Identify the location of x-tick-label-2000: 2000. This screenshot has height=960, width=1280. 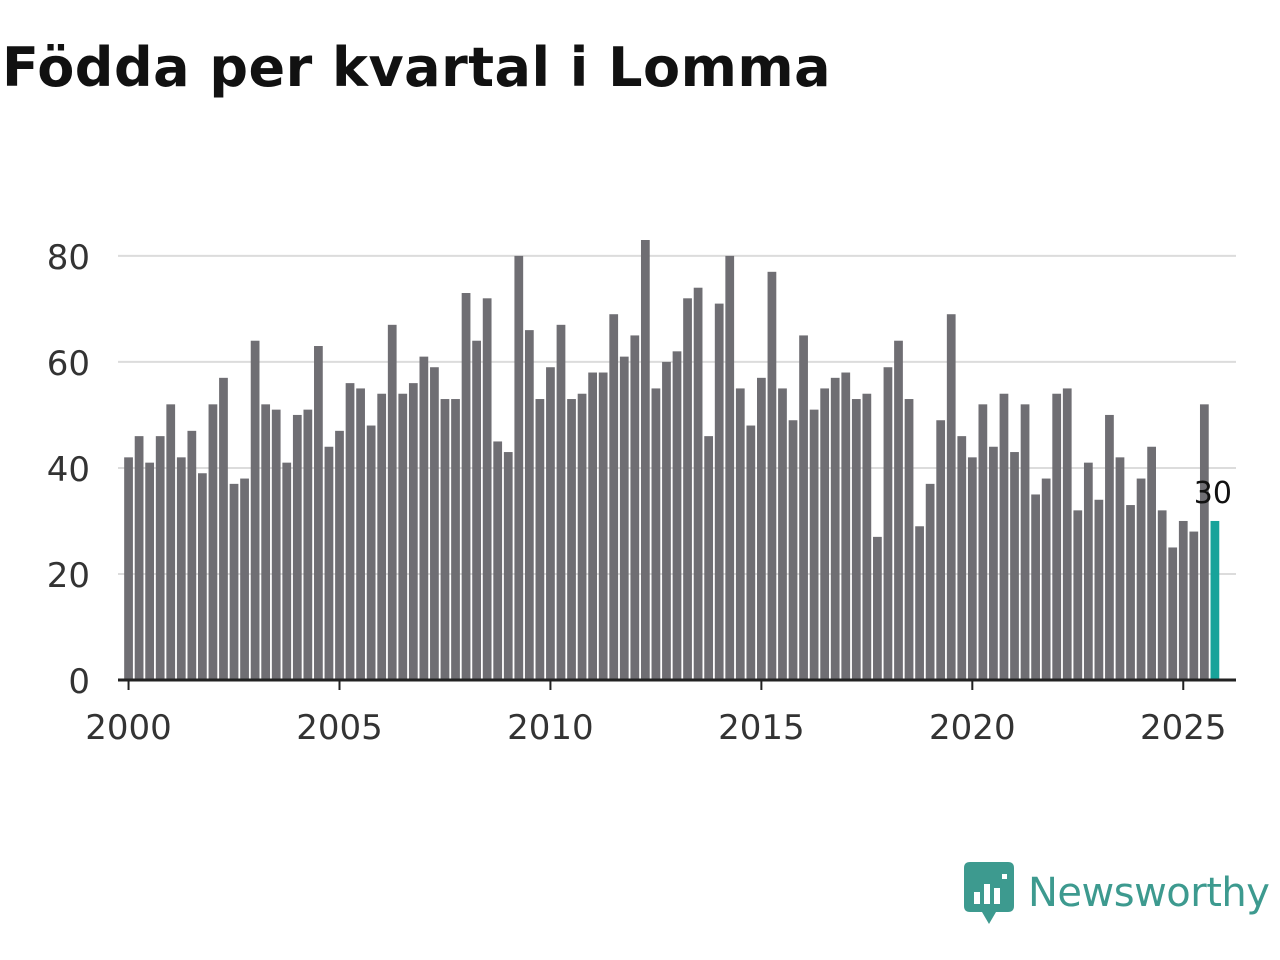
(128, 728).